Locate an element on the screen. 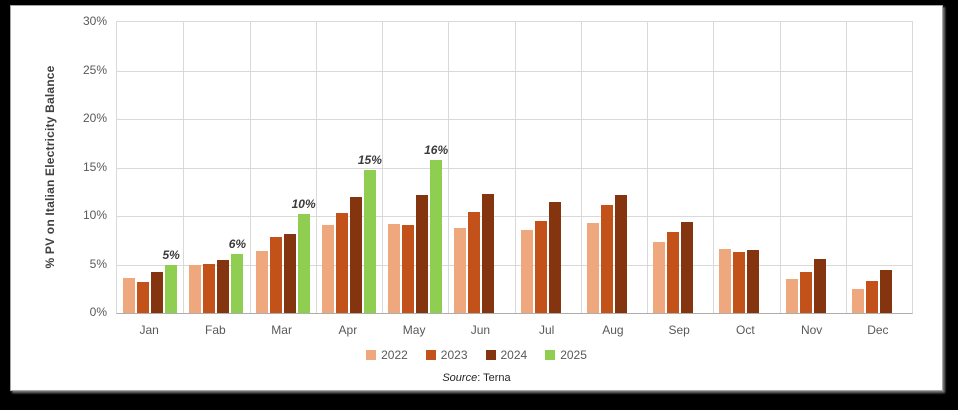 The image size is (958, 410). bar-2022-Jun is located at coordinates (460, 270).